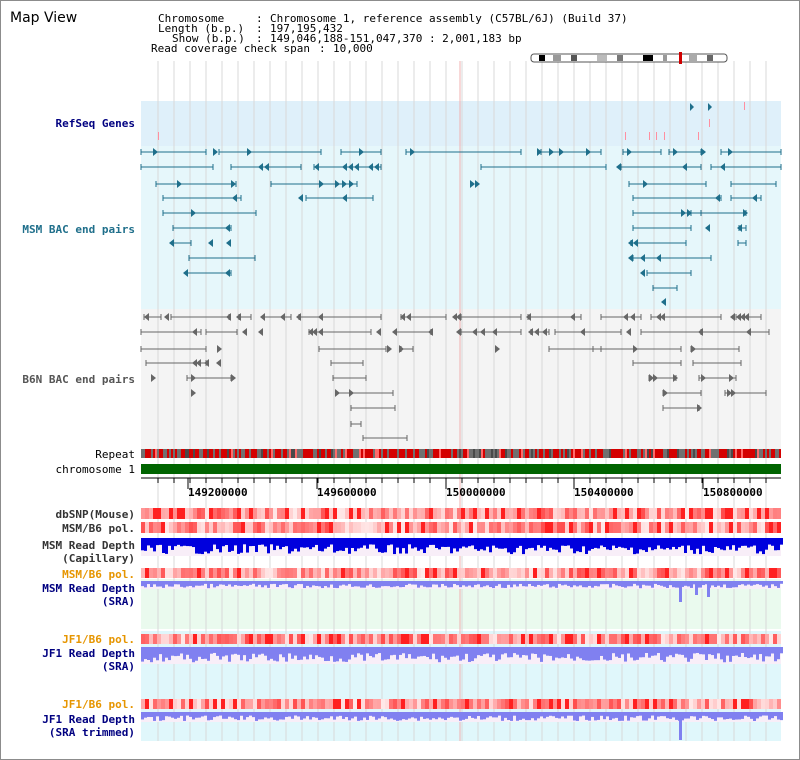 This screenshot has width=800, height=760. What do you see at coordinates (698, 136) in the screenshot?
I see `gene-mark` at bounding box center [698, 136].